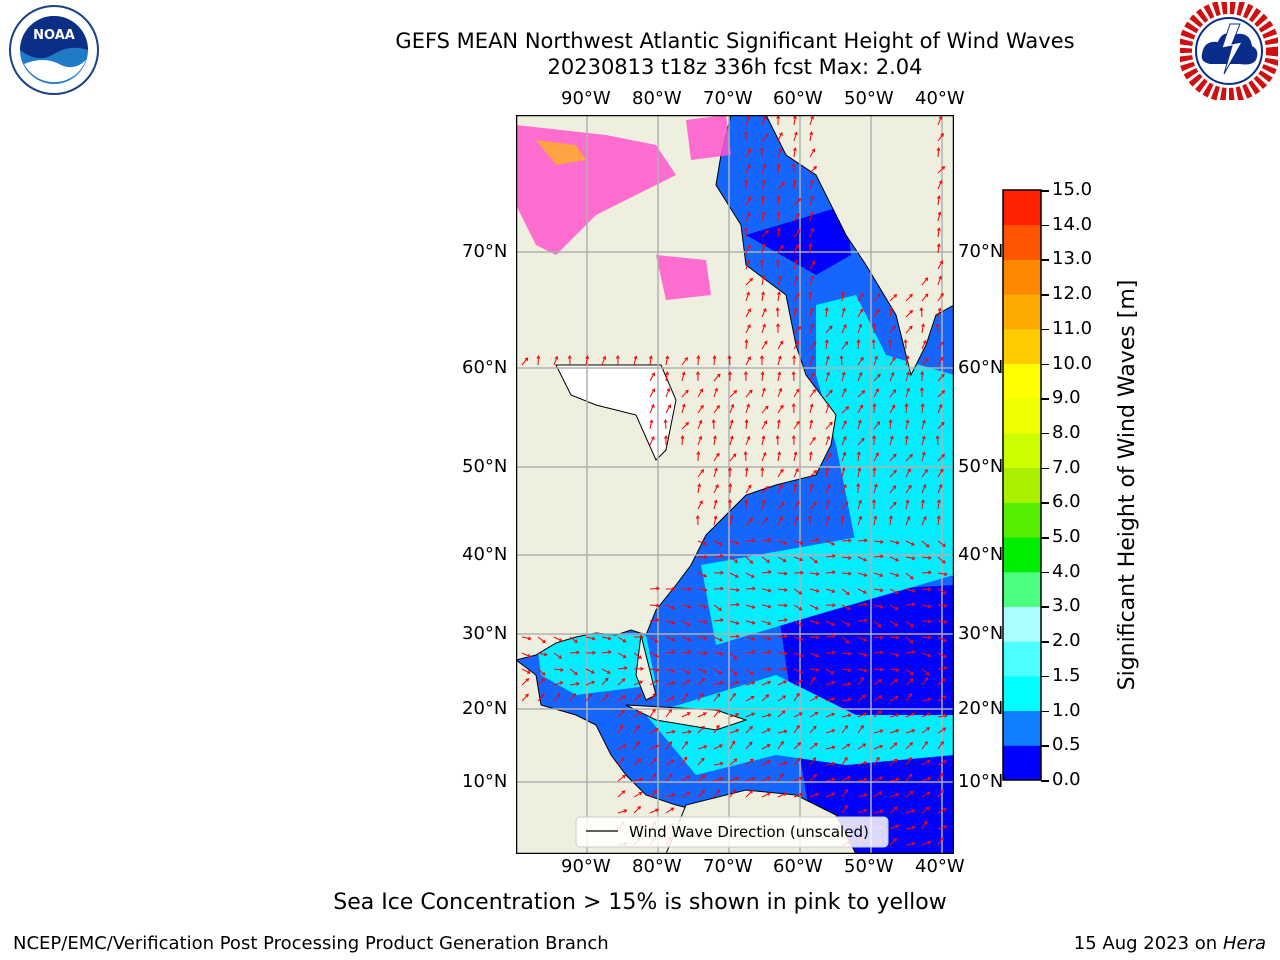 This screenshot has height=960, width=1280. I want to click on footer-host: Hera, so click(1244, 943).